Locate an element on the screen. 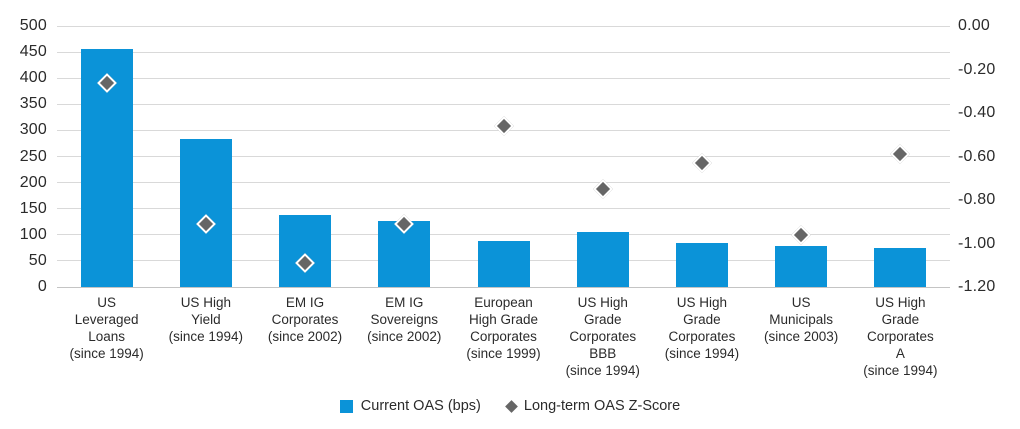 The image size is (1020, 429). left-axis-tick: 400 is located at coordinates (33, 78).